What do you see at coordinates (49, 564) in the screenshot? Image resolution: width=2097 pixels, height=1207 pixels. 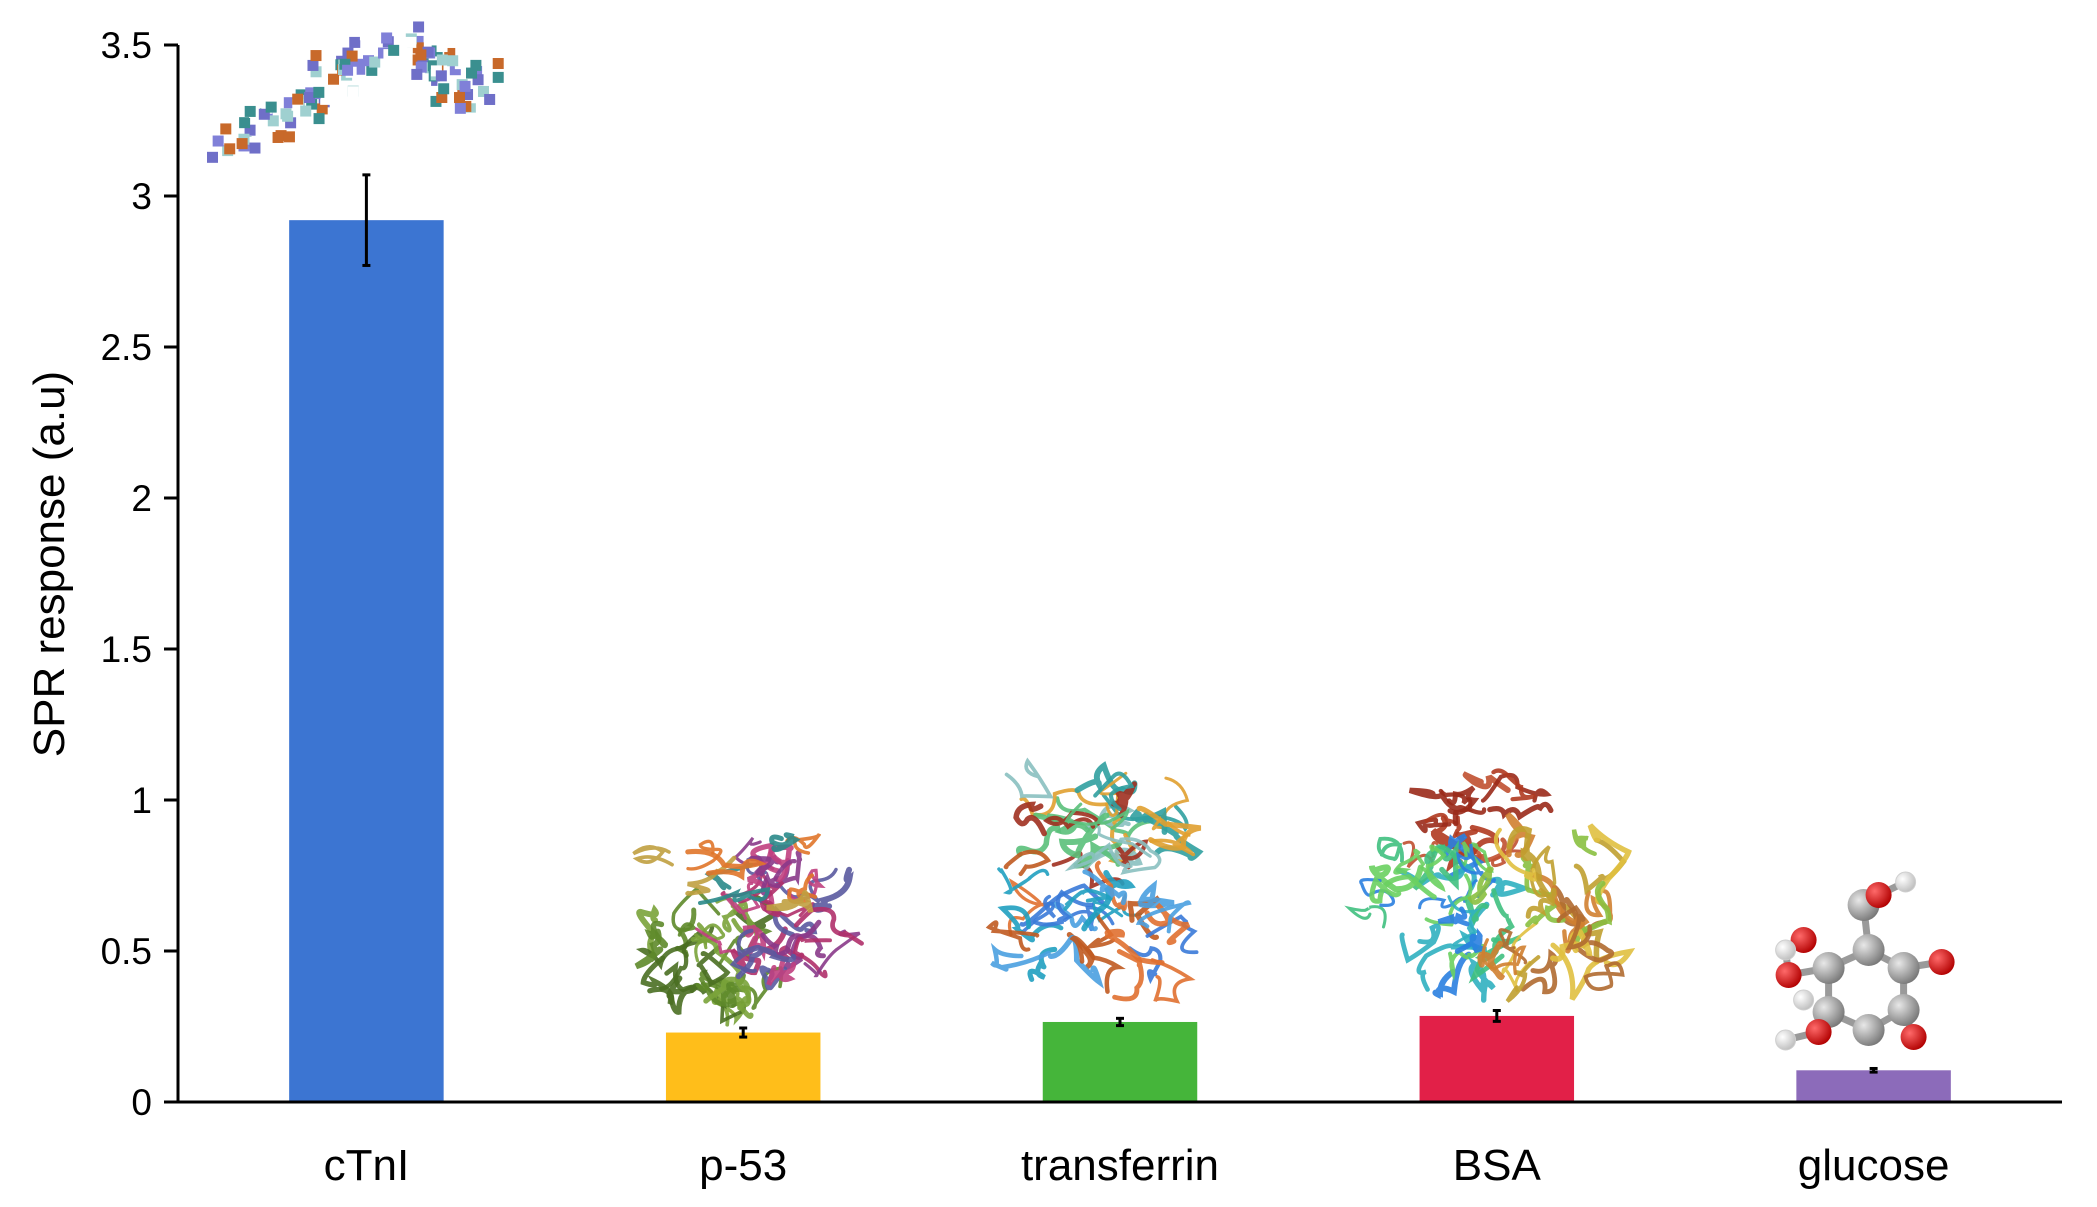 I see `y-axis-title: SPR response (a.u)` at bounding box center [49, 564].